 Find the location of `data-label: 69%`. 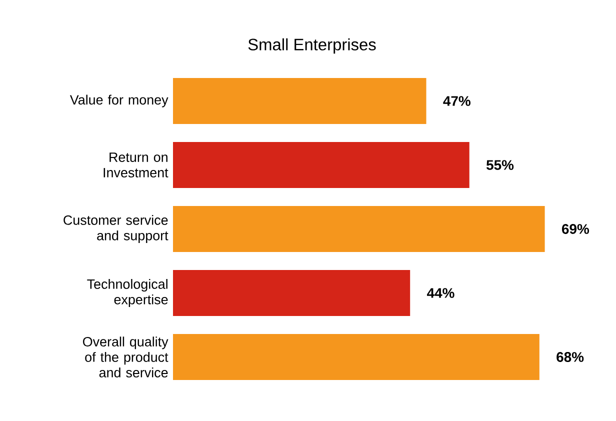

data-label: 69% is located at coordinates (576, 229).